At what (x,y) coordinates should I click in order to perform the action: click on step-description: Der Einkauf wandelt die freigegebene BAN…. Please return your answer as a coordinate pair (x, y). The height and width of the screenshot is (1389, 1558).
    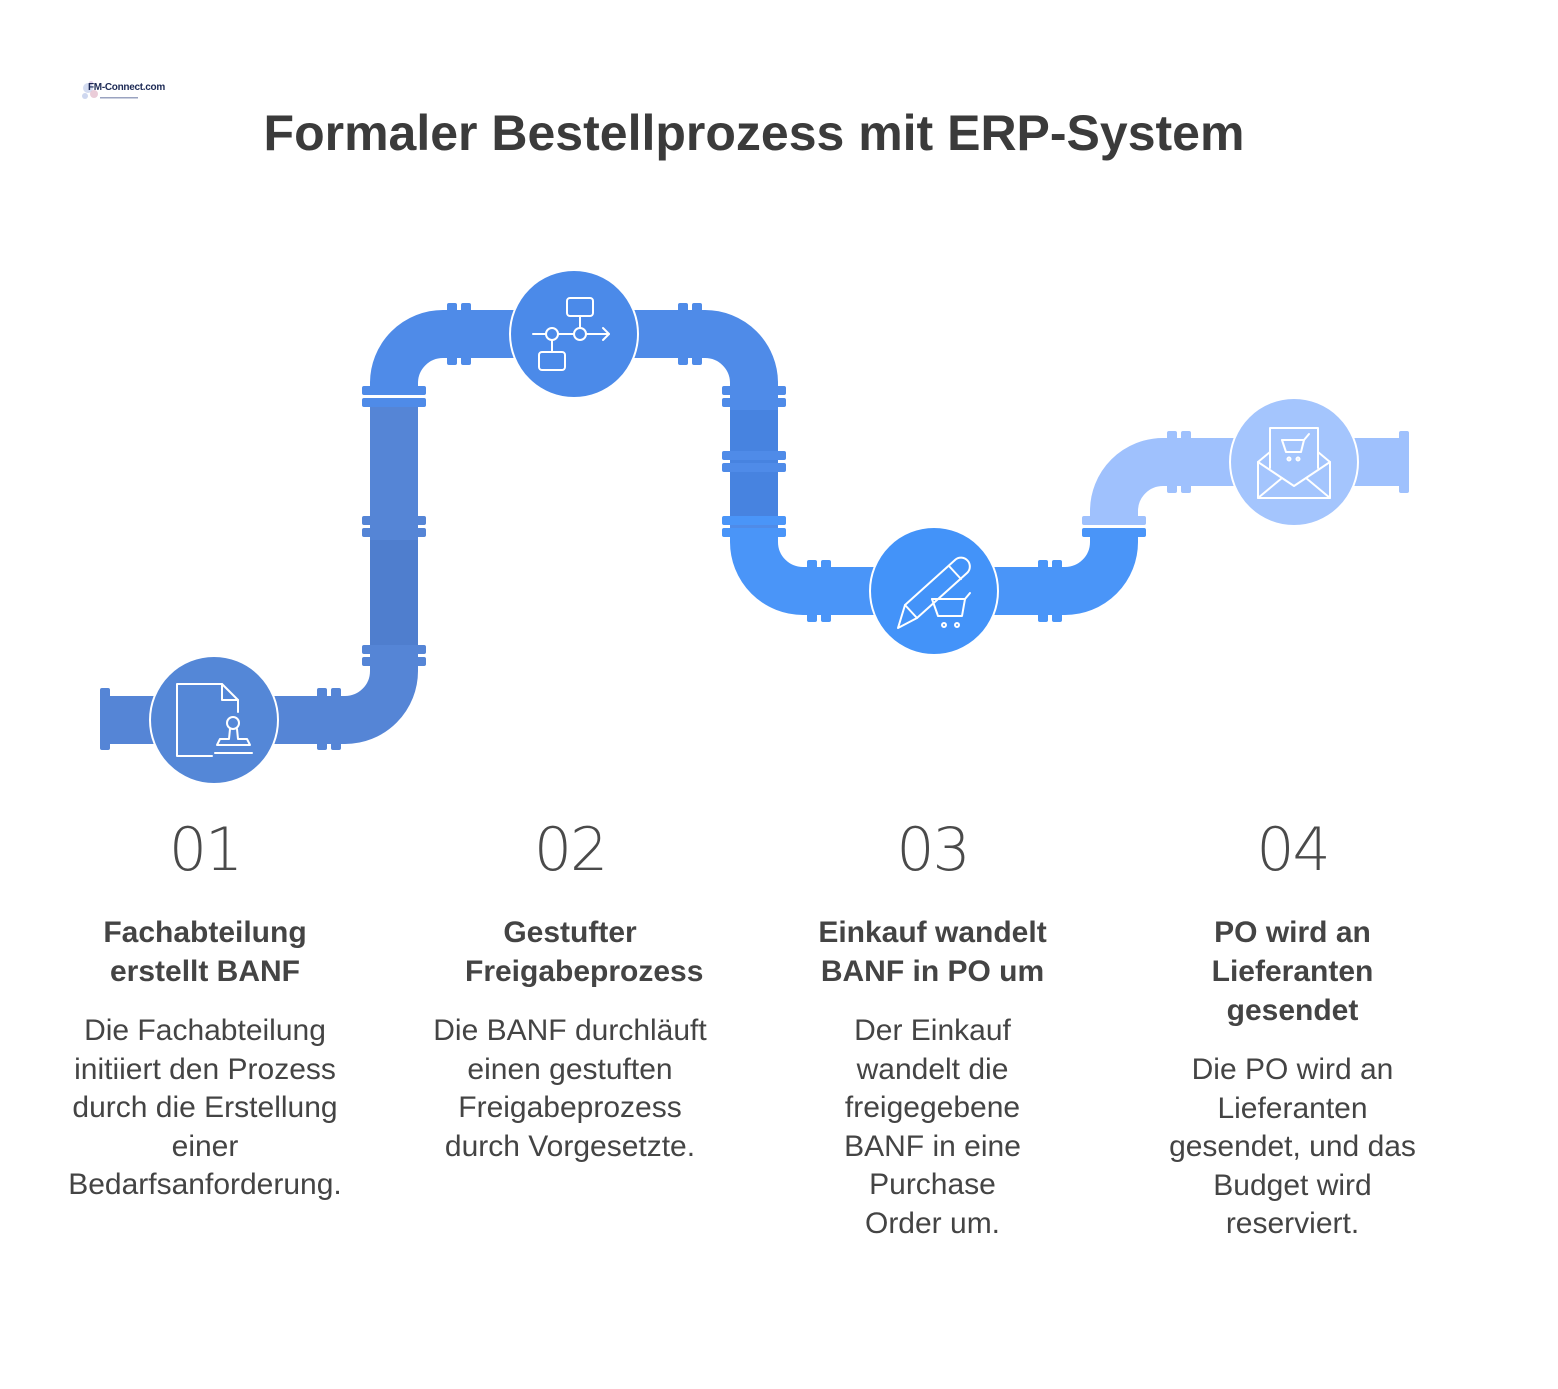
    Looking at the image, I should click on (932, 1127).